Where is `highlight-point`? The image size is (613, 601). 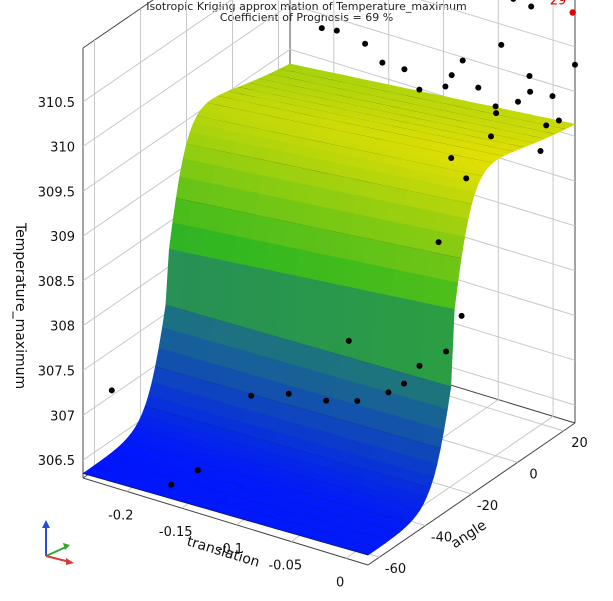 highlight-point is located at coordinates (572, 12).